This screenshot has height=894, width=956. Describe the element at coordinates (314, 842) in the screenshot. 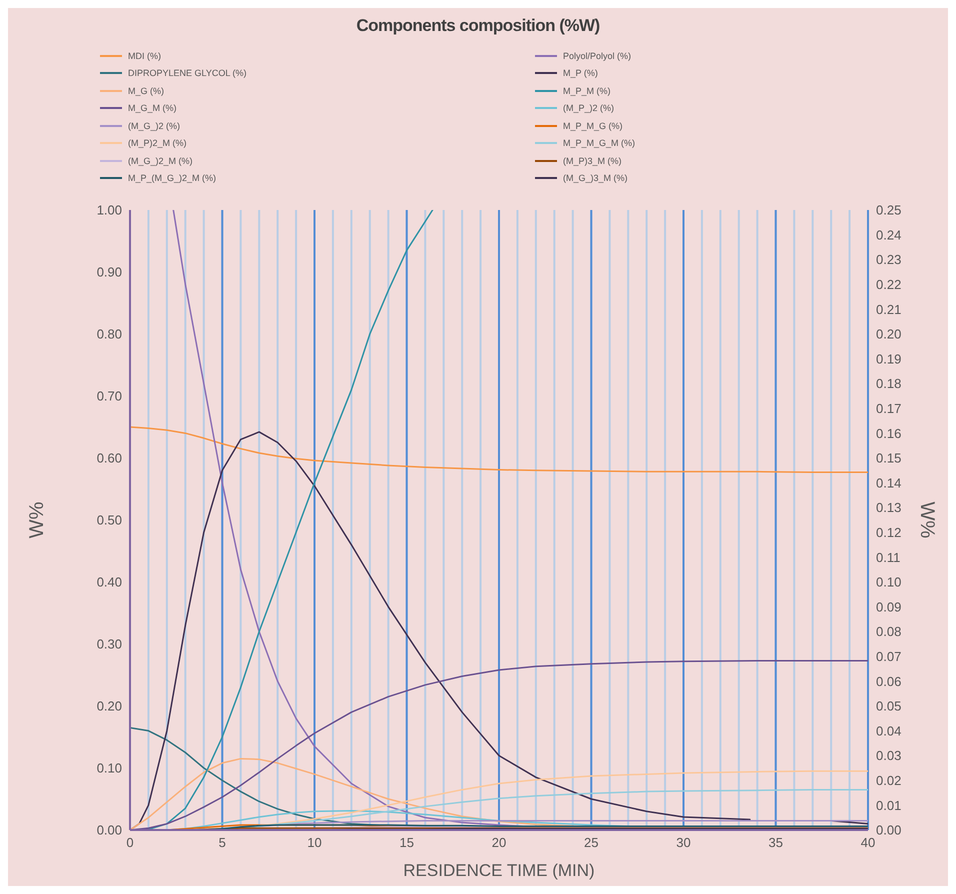

I see `x-tick-label: 10` at that location.